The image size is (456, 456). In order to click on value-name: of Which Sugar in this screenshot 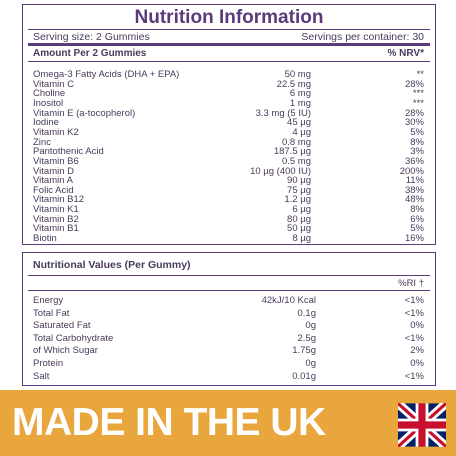, I will do `click(65, 351)`.